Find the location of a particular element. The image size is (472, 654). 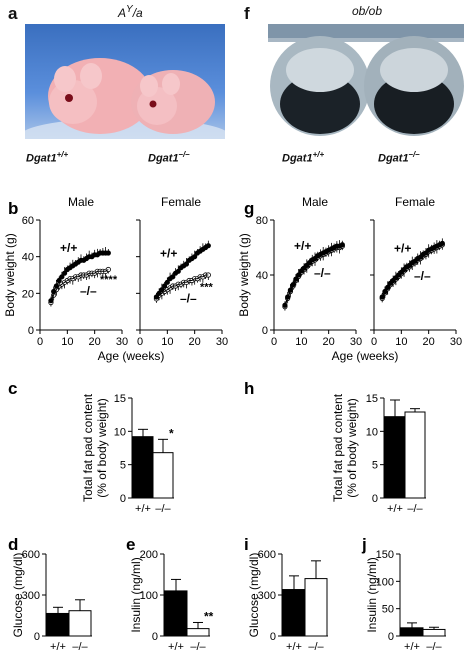

subplot-female: 0 10 20 30 Female +/+ –/–*** is located at coordinates (182, 271).